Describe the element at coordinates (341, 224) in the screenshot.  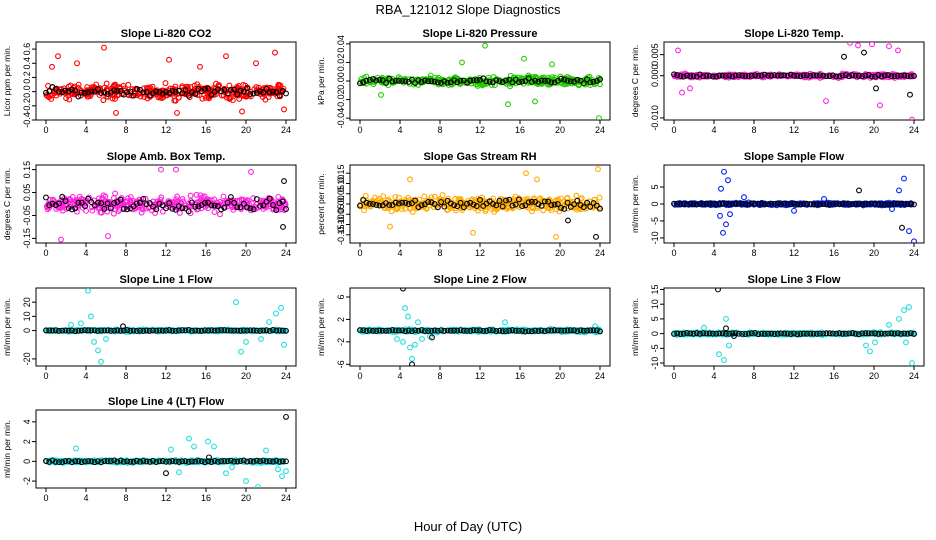
I see `y-tick-label: -0.10` at that location.